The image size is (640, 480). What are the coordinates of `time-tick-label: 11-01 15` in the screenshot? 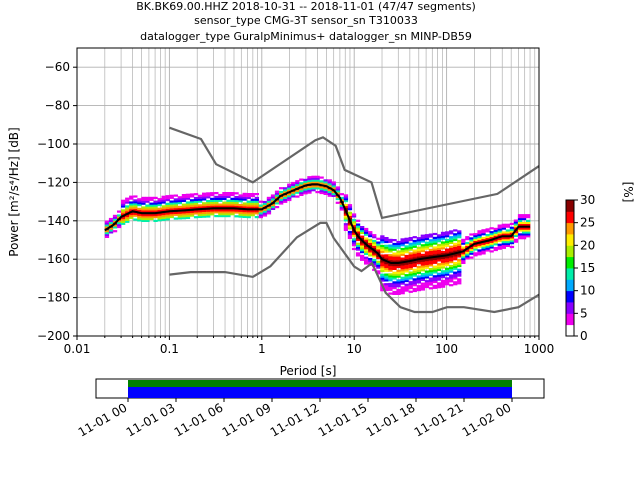 It's located at (343, 419).